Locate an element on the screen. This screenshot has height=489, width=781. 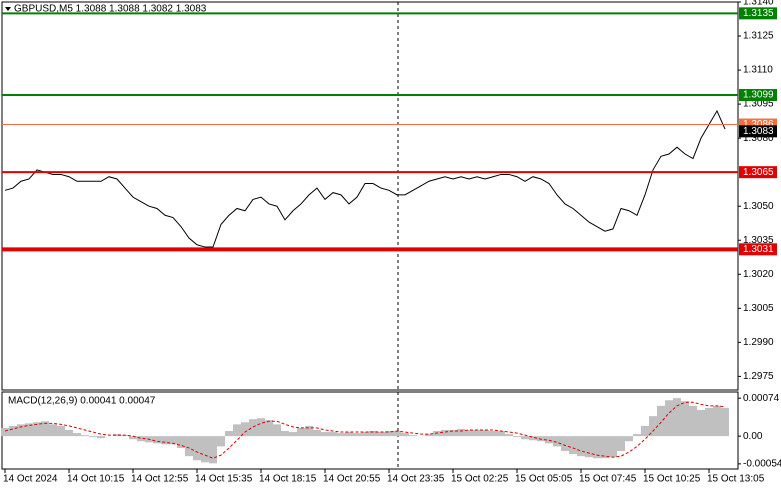
level-label: 1.3099 is located at coordinates (758, 95).